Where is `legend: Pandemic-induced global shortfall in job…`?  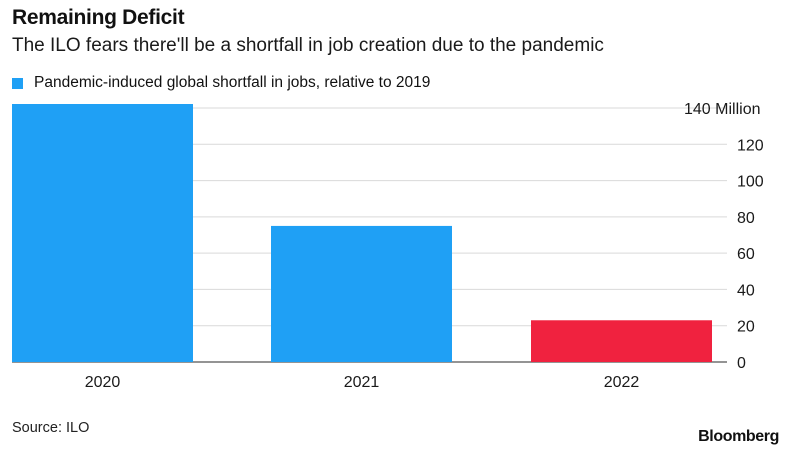 legend: Pandemic-induced global shortfall in job… is located at coordinates (221, 83).